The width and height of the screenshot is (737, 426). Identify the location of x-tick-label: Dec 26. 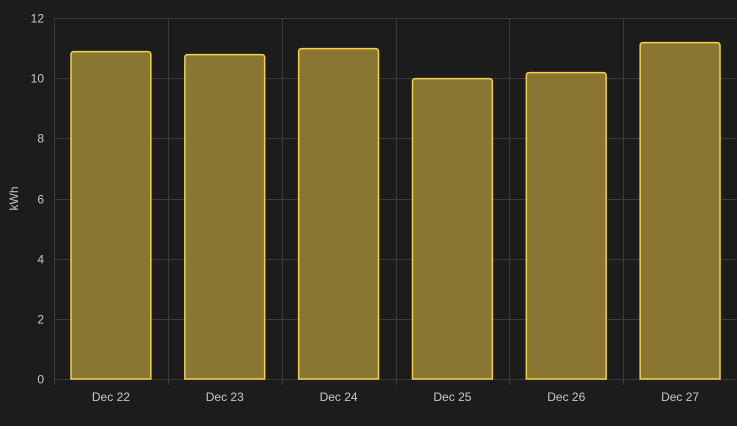
(566, 397).